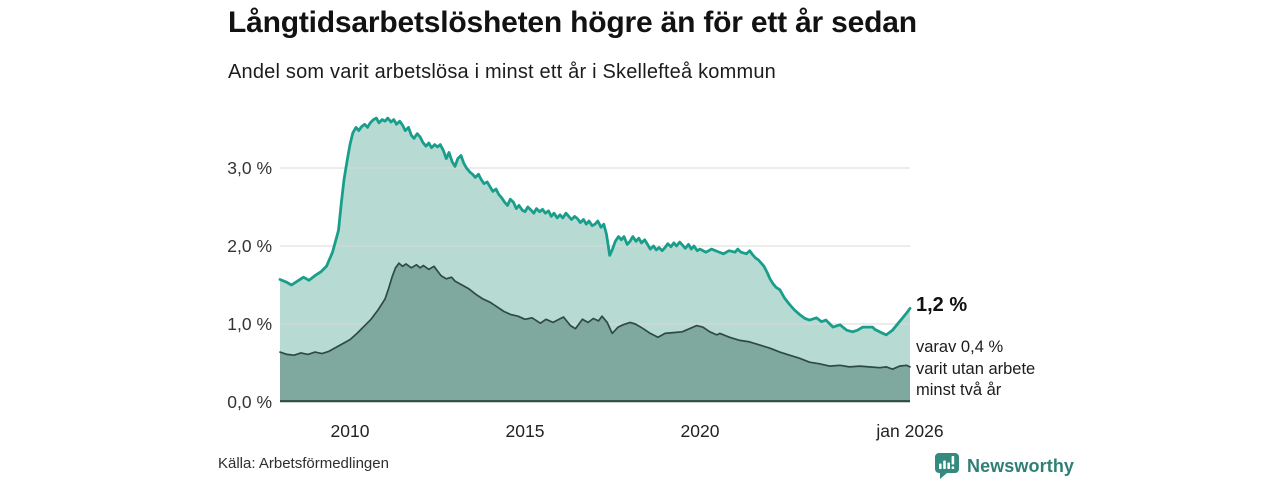 The width and height of the screenshot is (1280, 480). I want to click on x-axis-tick-label: 2020, so click(700, 431).